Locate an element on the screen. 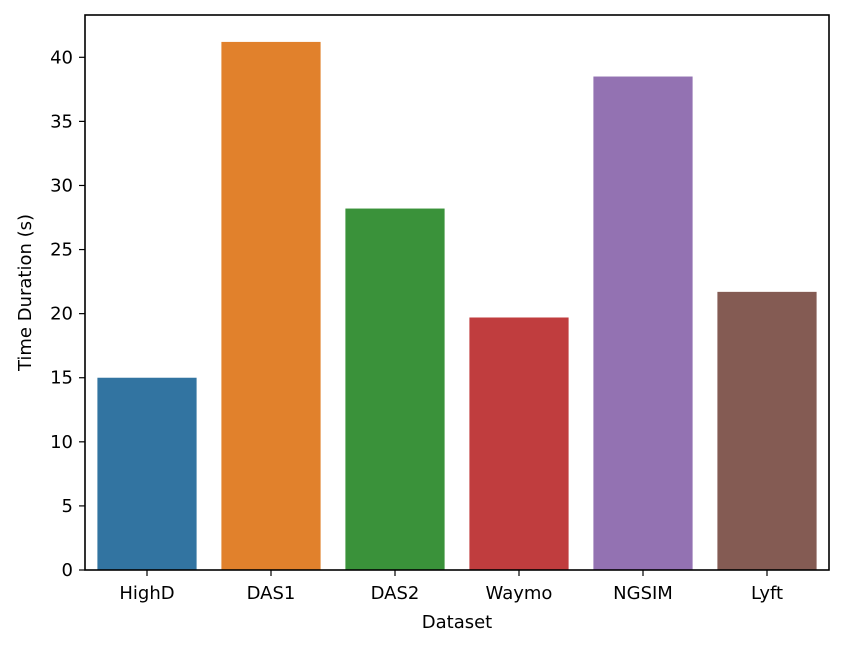 The height and width of the screenshot is (648, 844). y-axis-ticks: 0 5 10 15 20 25 30 35 40 is located at coordinates (67, 314).